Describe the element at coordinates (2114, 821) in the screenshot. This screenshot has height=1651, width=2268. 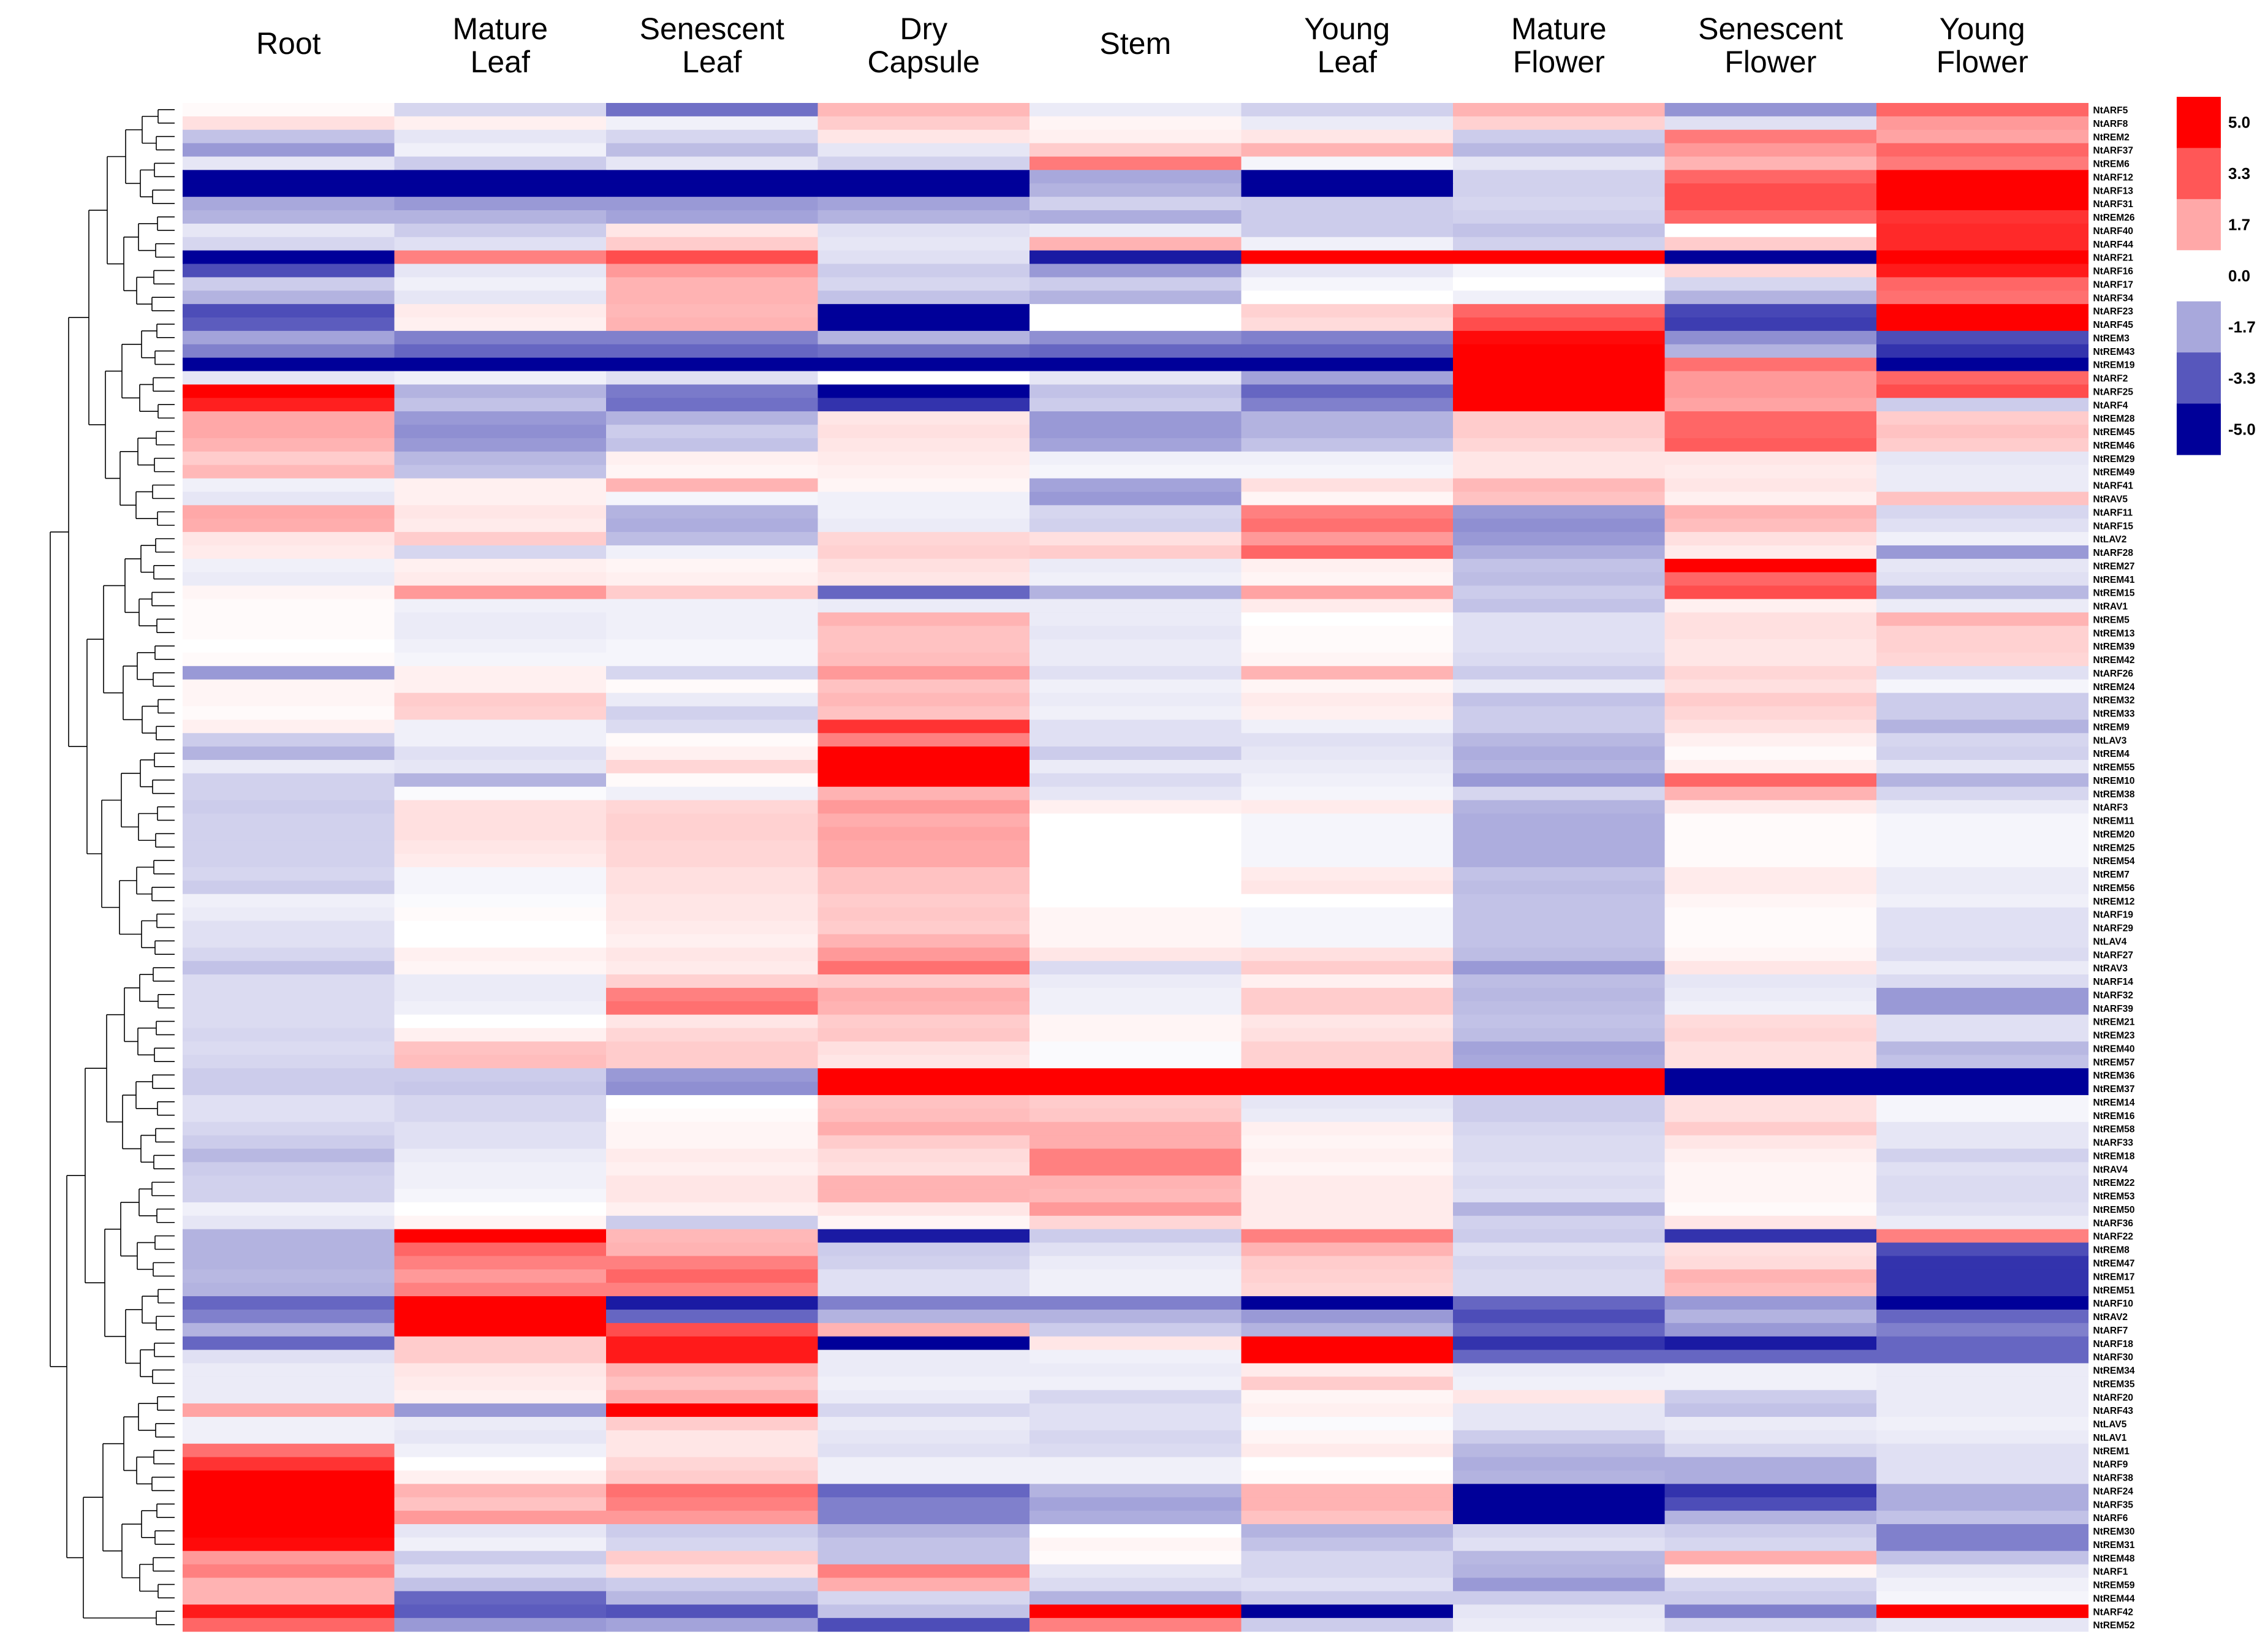
I see `row-label: NtREM11` at that location.